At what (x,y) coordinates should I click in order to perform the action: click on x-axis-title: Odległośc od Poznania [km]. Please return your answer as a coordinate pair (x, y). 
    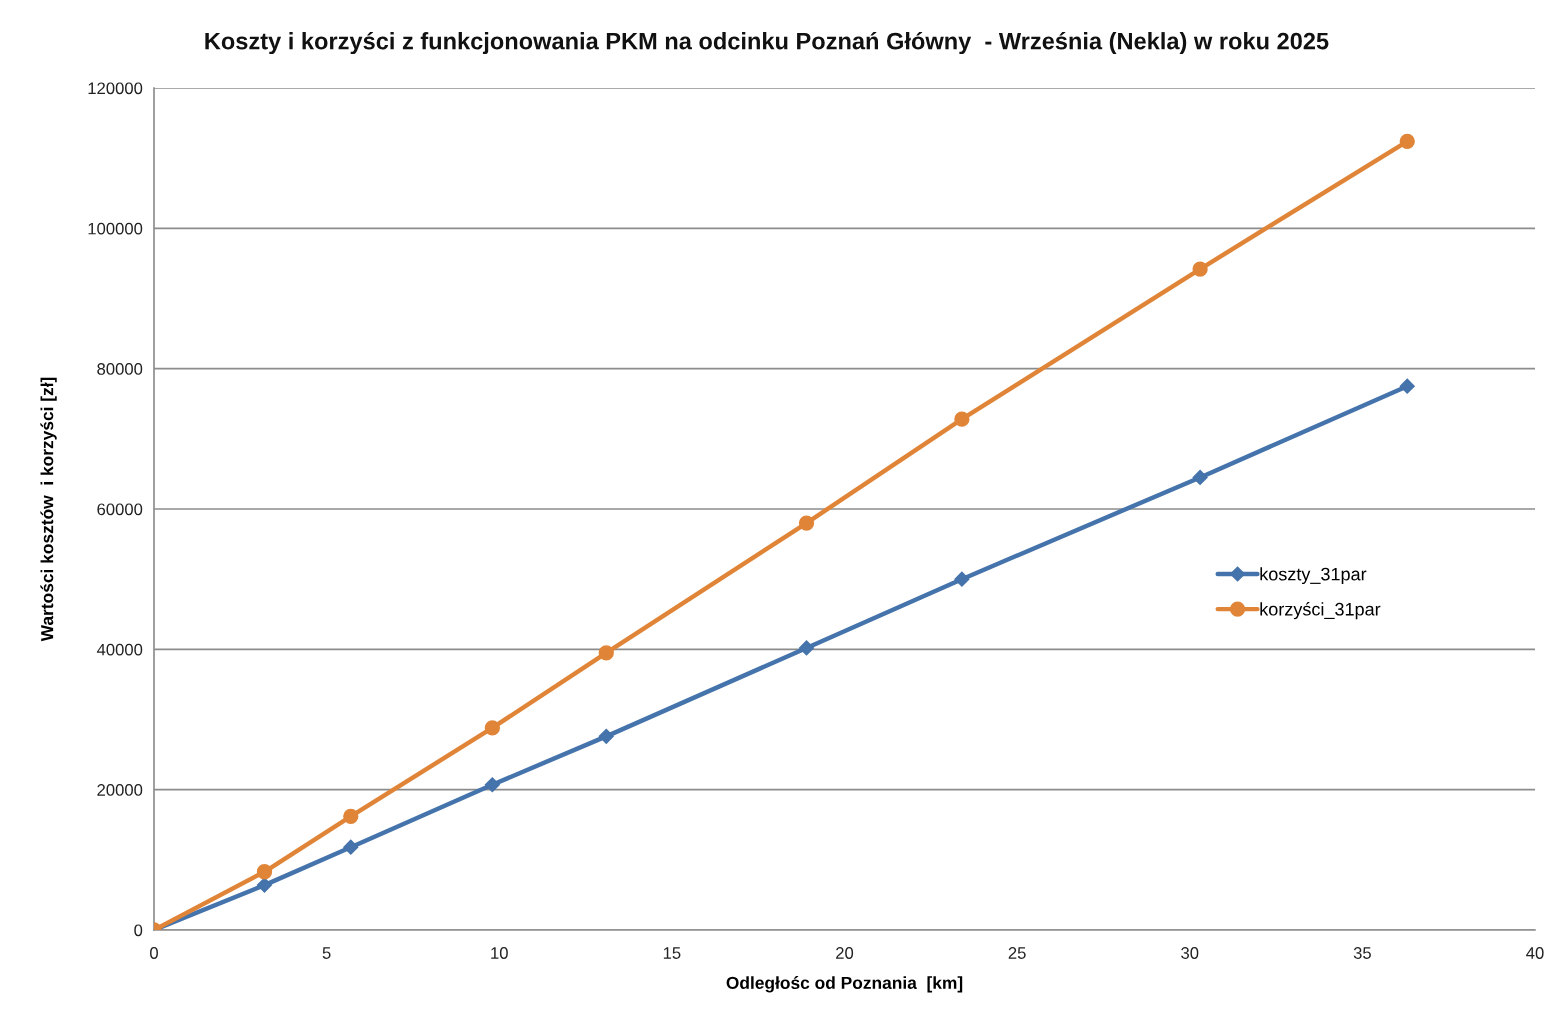
    Looking at the image, I should click on (844, 984).